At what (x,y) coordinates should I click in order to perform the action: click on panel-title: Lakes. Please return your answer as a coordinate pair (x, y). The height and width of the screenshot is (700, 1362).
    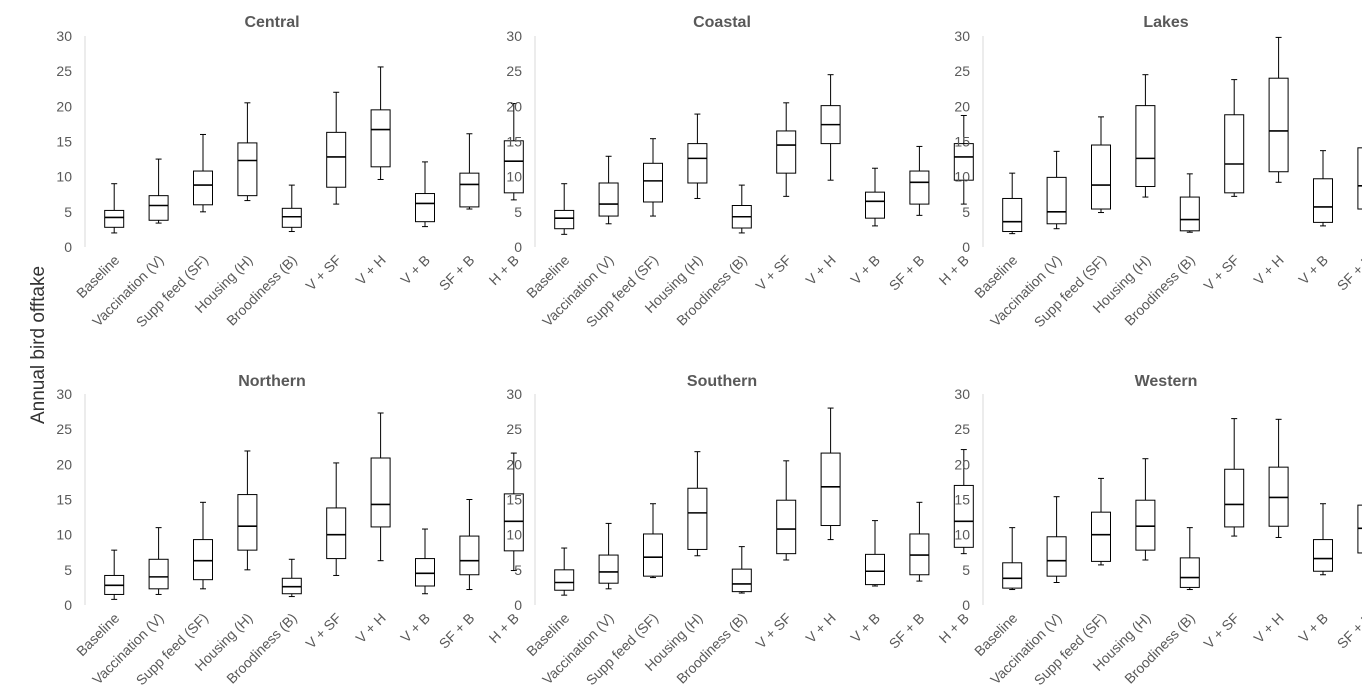
    Looking at the image, I should click on (1165, 22).